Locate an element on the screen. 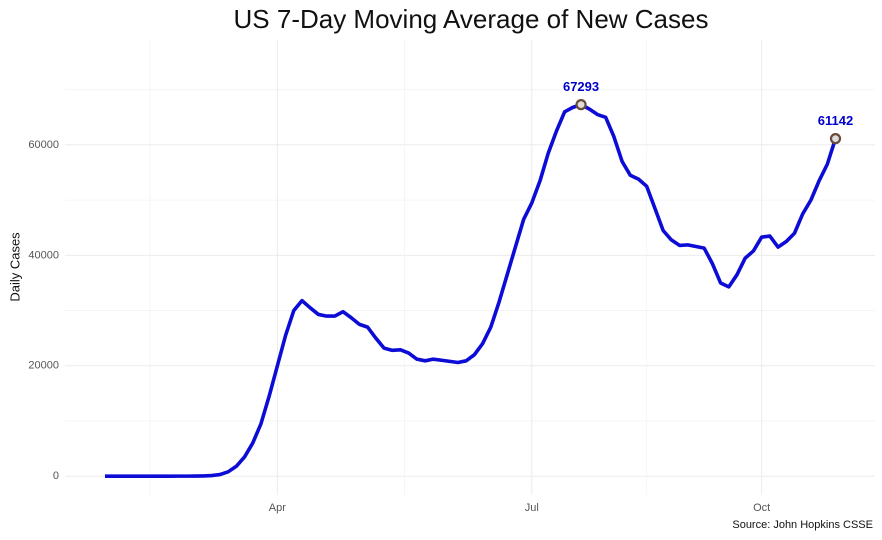 The height and width of the screenshot is (540, 882). y-axis-label: Daily Cases is located at coordinates (14, 267).